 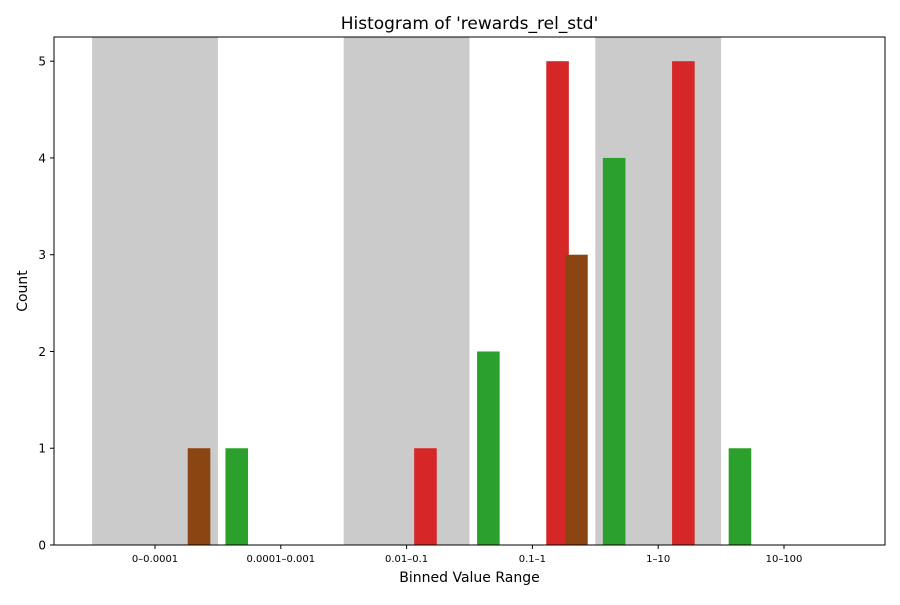 What do you see at coordinates (23, 291) in the screenshot?
I see `y-axis-label: Count` at bounding box center [23, 291].